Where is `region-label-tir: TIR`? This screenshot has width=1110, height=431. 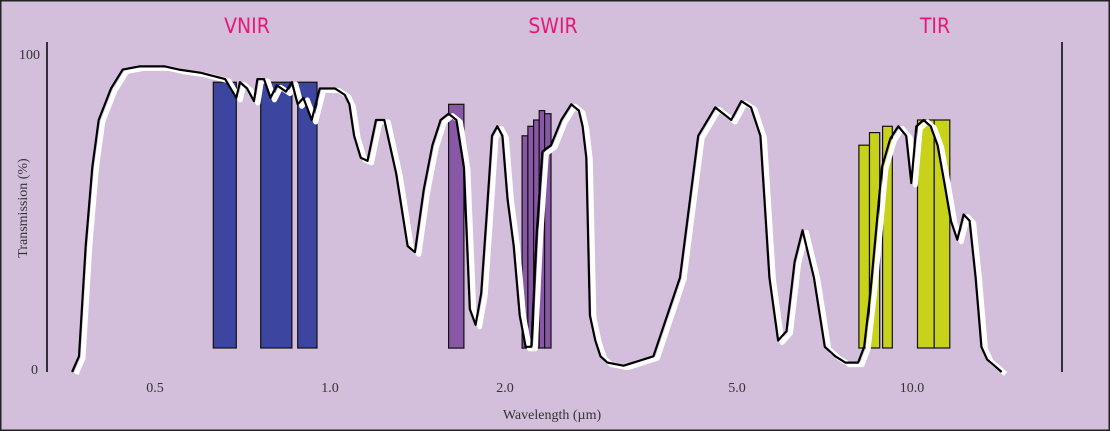
region-label-tir: TIR is located at coordinates (934, 26).